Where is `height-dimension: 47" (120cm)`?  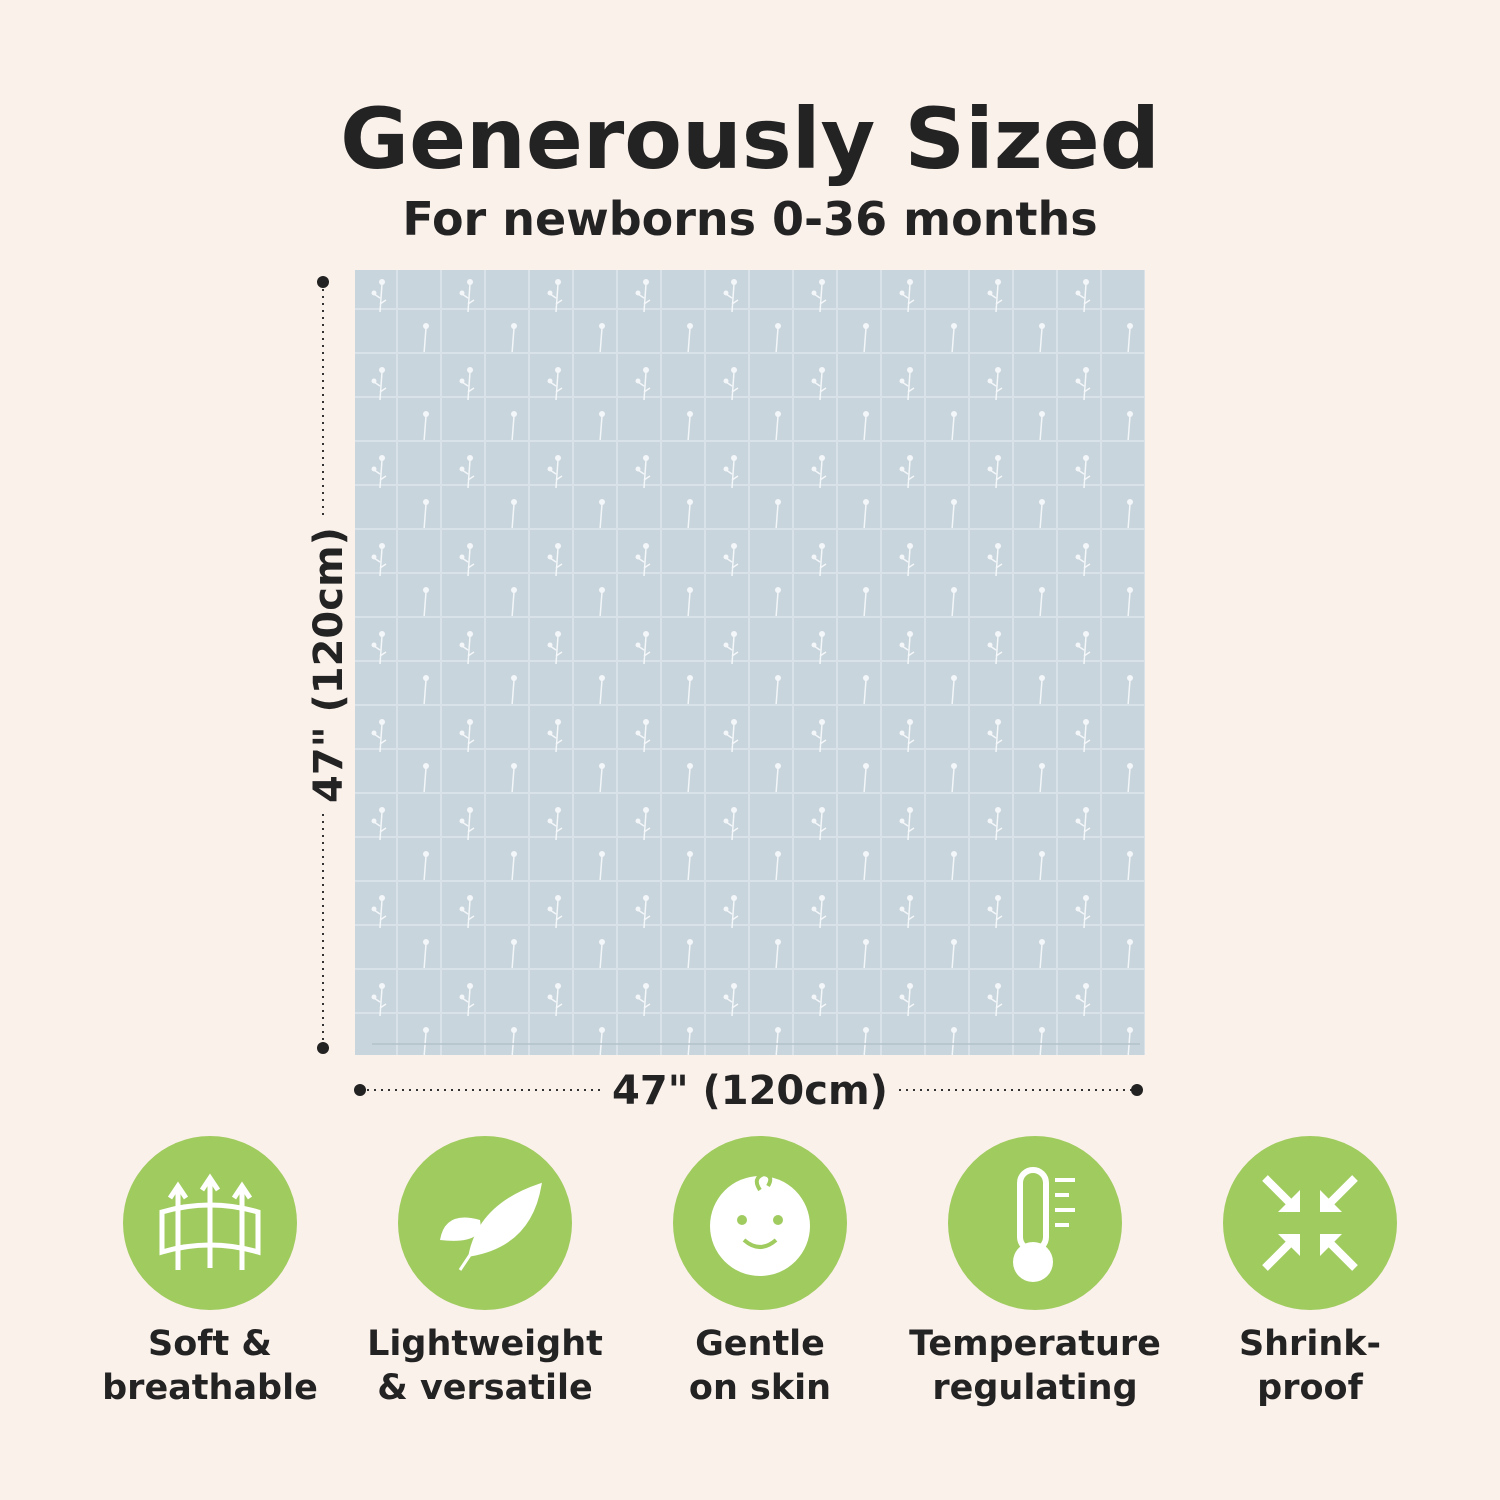
height-dimension: 47" (120cm) is located at coordinates (325, 665).